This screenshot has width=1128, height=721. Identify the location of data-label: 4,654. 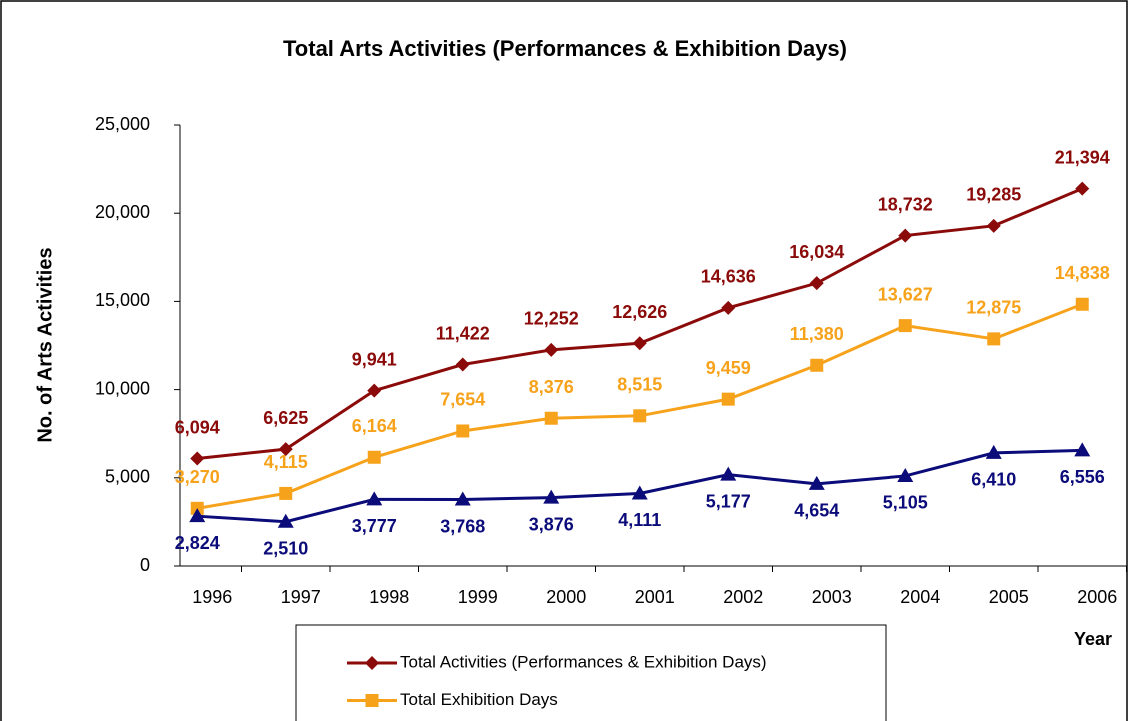
(816, 511).